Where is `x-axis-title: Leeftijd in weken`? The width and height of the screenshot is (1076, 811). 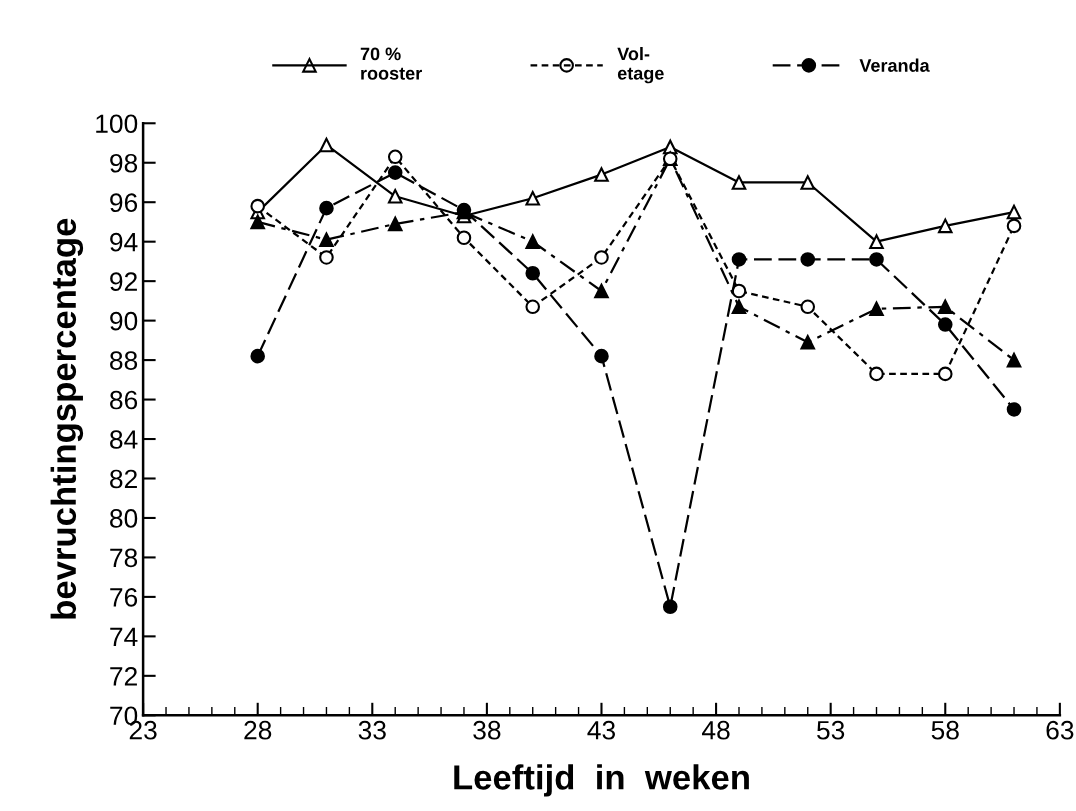 x-axis-title: Leeftijd in weken is located at coordinates (601, 780).